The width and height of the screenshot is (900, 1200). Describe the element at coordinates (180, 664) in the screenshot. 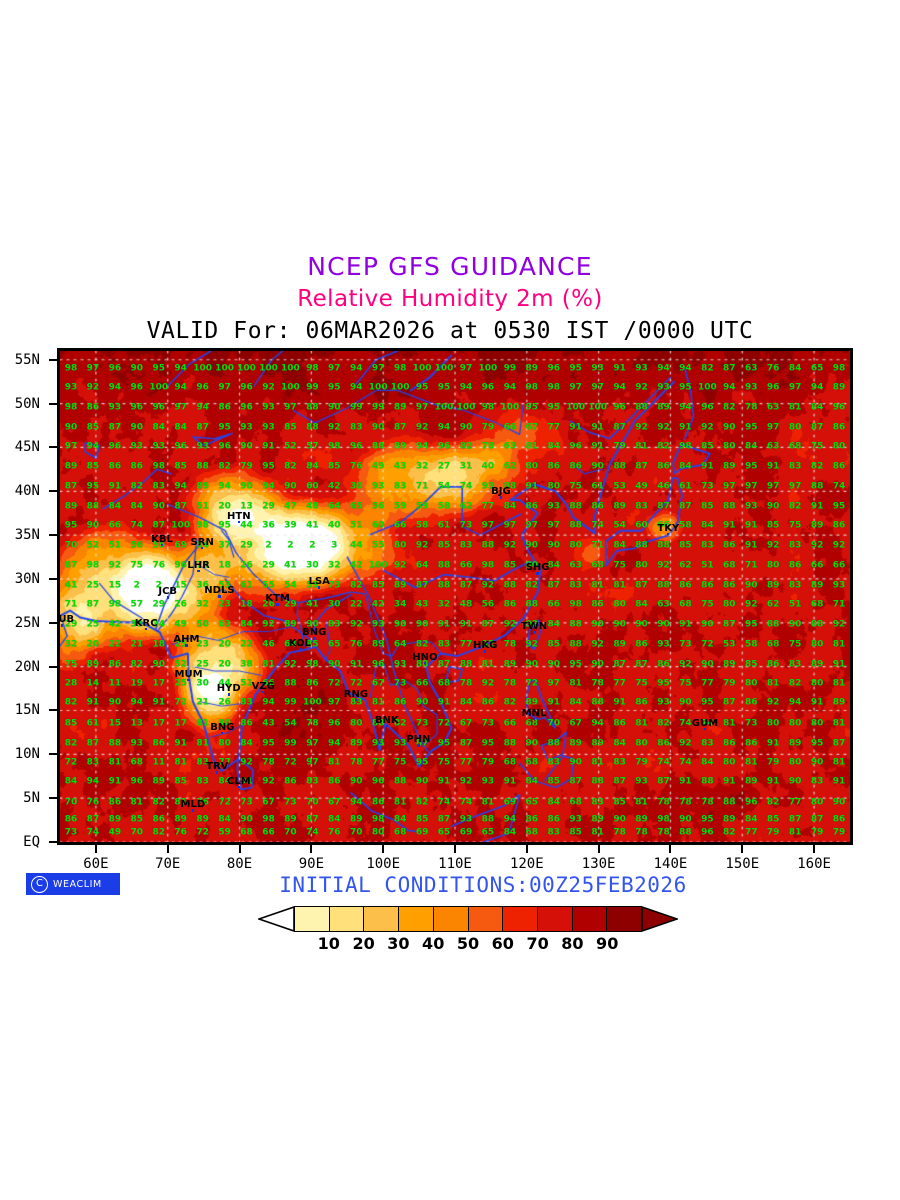

I see `grid-value: 52` at that location.